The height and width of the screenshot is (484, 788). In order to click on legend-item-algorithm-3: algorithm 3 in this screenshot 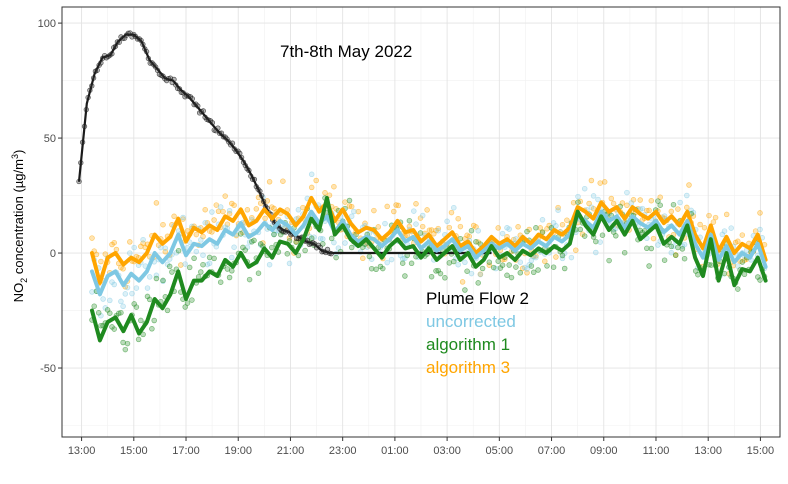, I will do `click(468, 367)`.